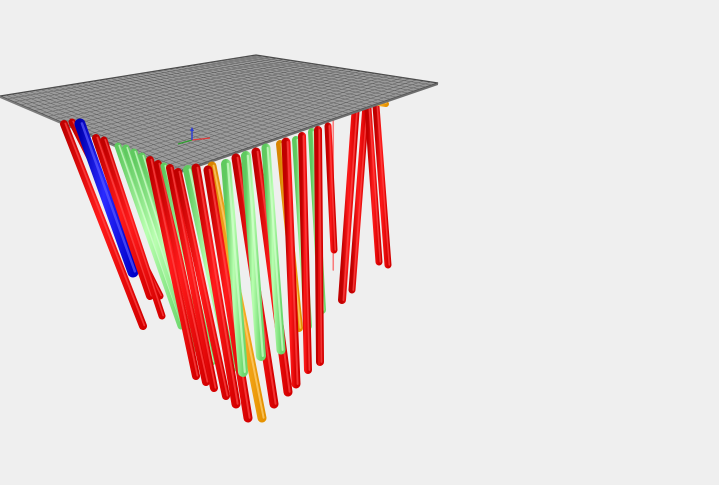 The width and height of the screenshot is (719, 485). Describe the element at coordinates (308, 128) in the screenshot. I see `slab-edge-front` at that location.